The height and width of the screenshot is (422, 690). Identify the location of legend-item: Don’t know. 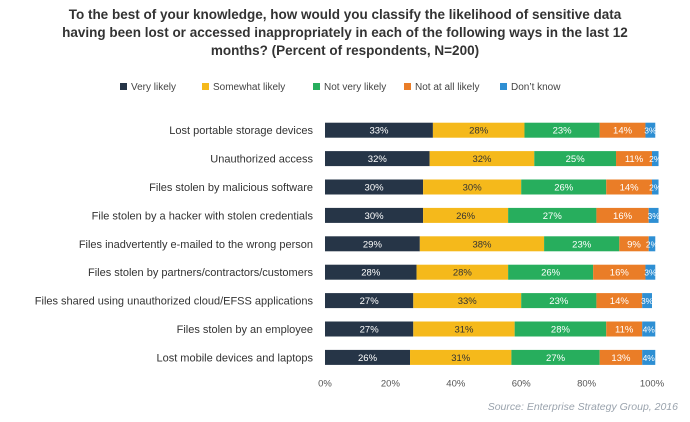
(530, 87).